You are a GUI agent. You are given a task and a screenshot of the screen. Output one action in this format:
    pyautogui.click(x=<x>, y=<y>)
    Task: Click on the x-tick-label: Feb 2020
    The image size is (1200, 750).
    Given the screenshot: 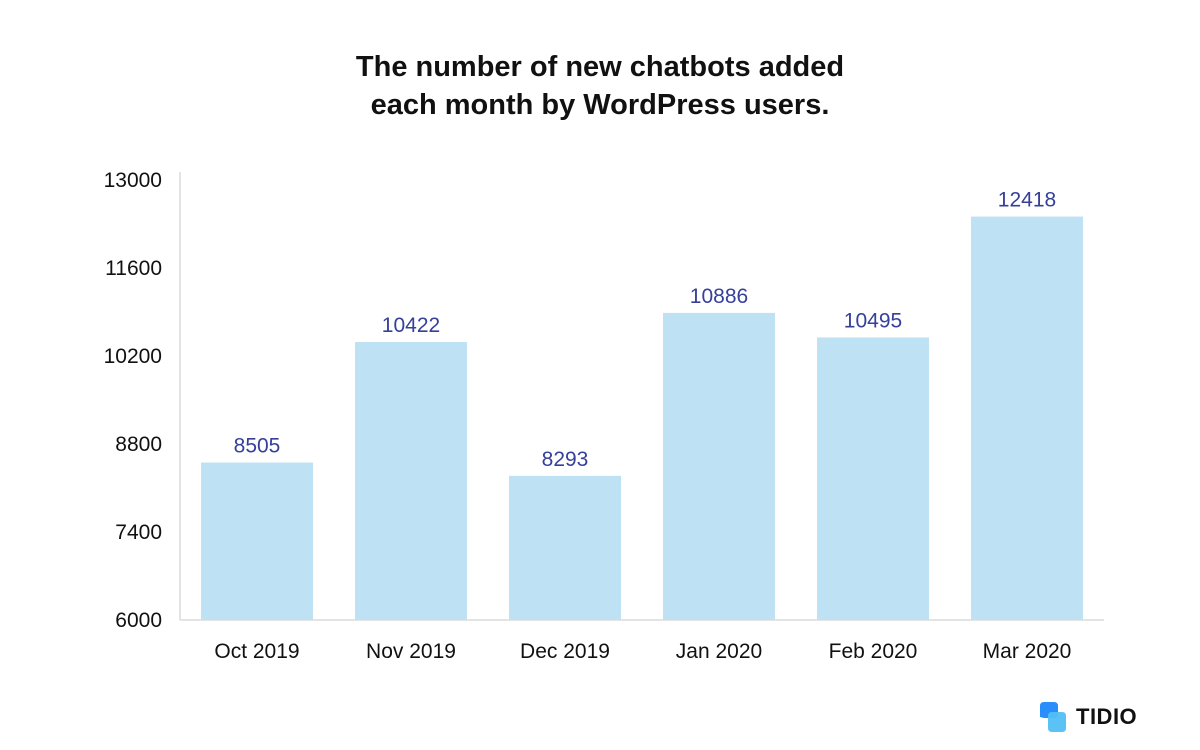 What is the action you would take?
    pyautogui.click(x=873, y=651)
    